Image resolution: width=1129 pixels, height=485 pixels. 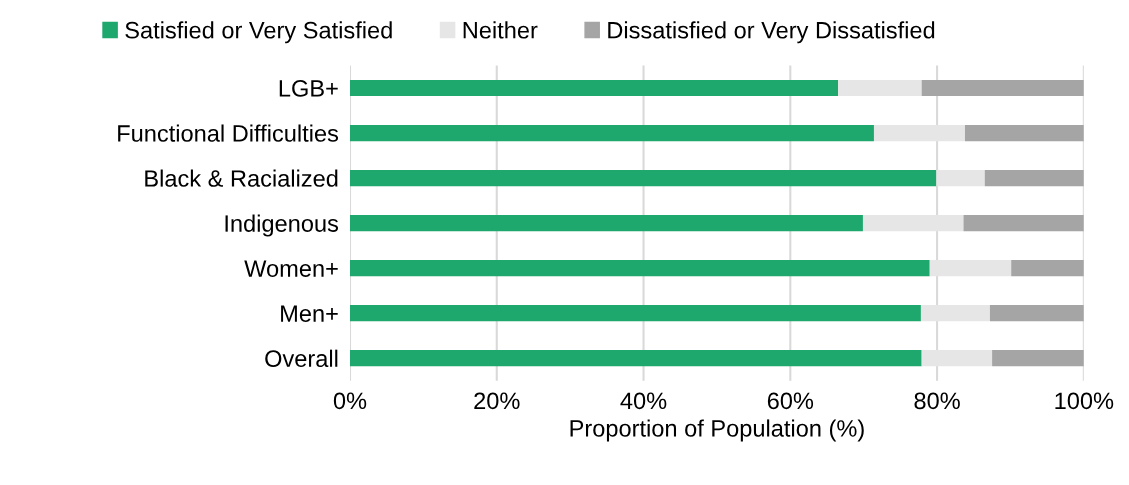 I want to click on x-tick-label: 0%, so click(x=350, y=401).